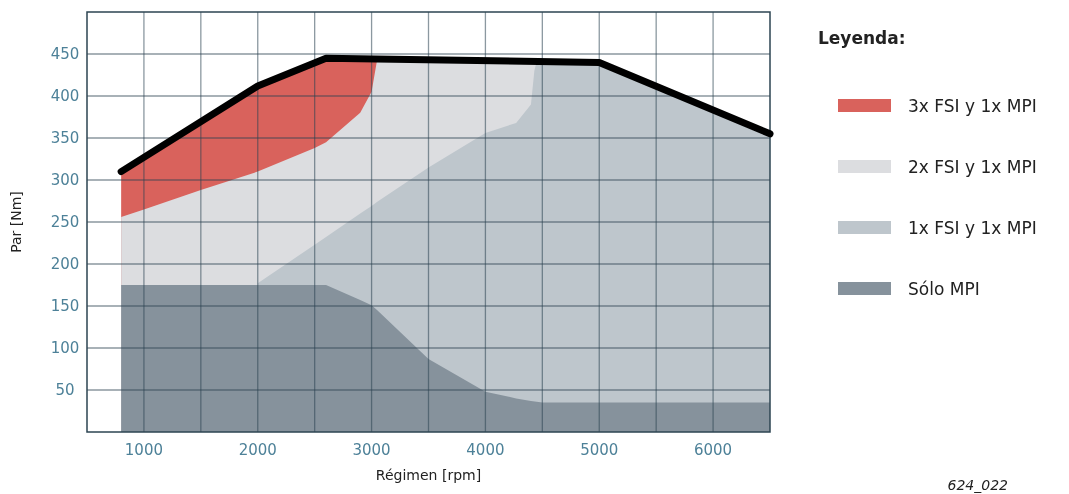  What do you see at coordinates (944, 289) in the screenshot?
I see `legend-label: Sólo MPI` at bounding box center [944, 289].